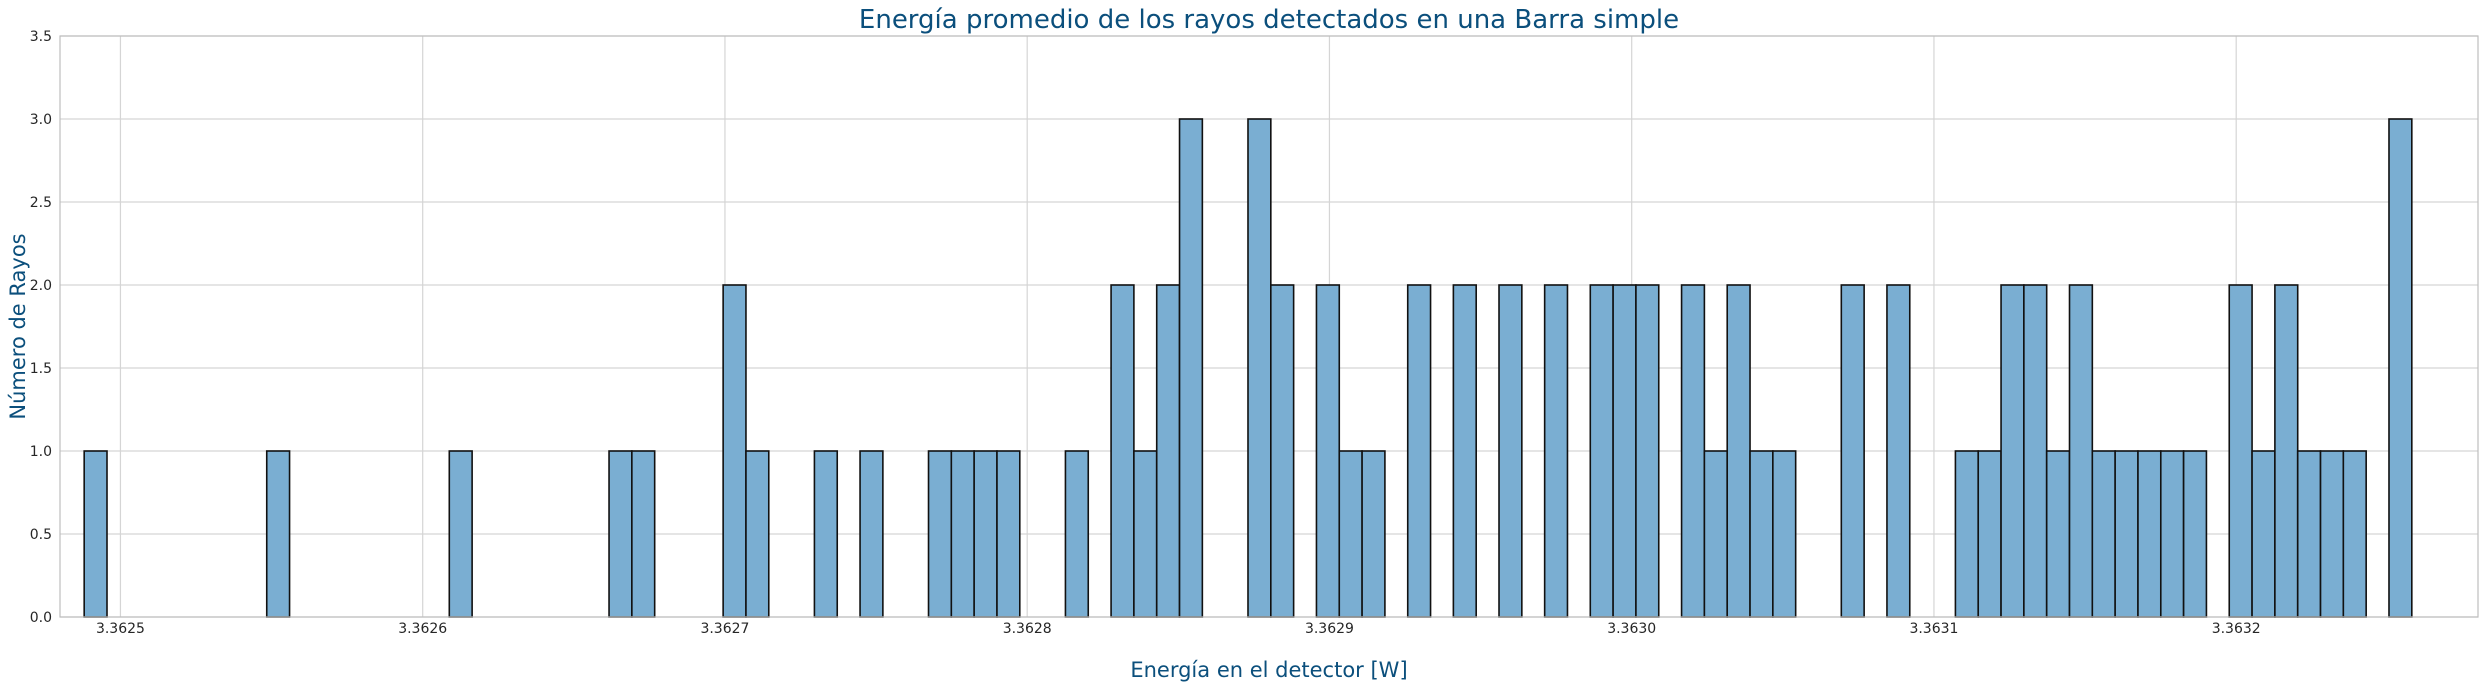 The image size is (2490, 690). Describe the element at coordinates (1631, 629) in the screenshot. I see `x-tick-label: 3.3630` at that location.